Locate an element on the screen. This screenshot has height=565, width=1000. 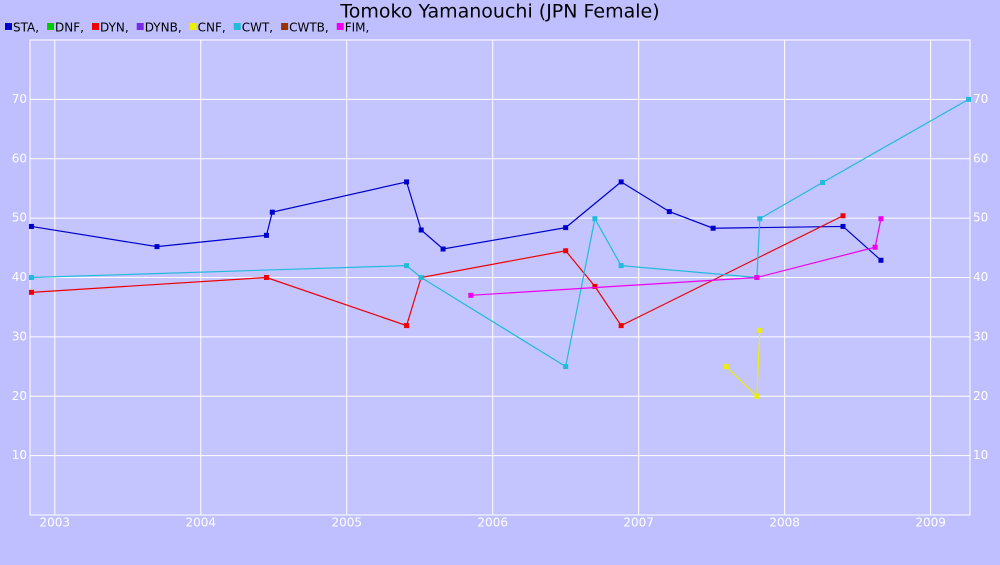
legend-label: DYNB, is located at coordinates (163, 28).